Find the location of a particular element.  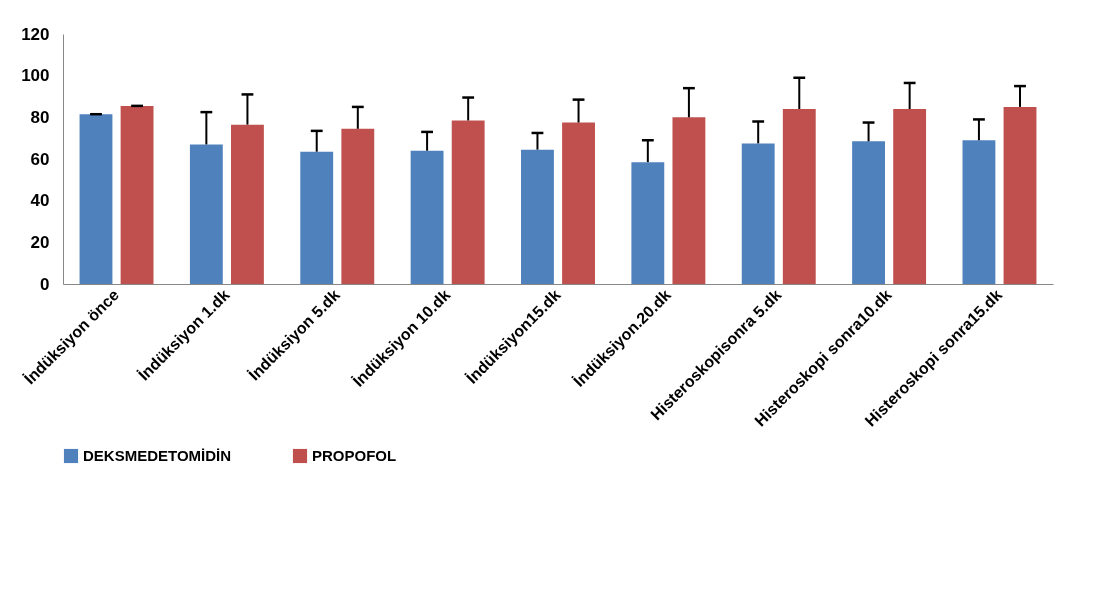

y-tick-label: 100 is located at coordinates (35, 76).